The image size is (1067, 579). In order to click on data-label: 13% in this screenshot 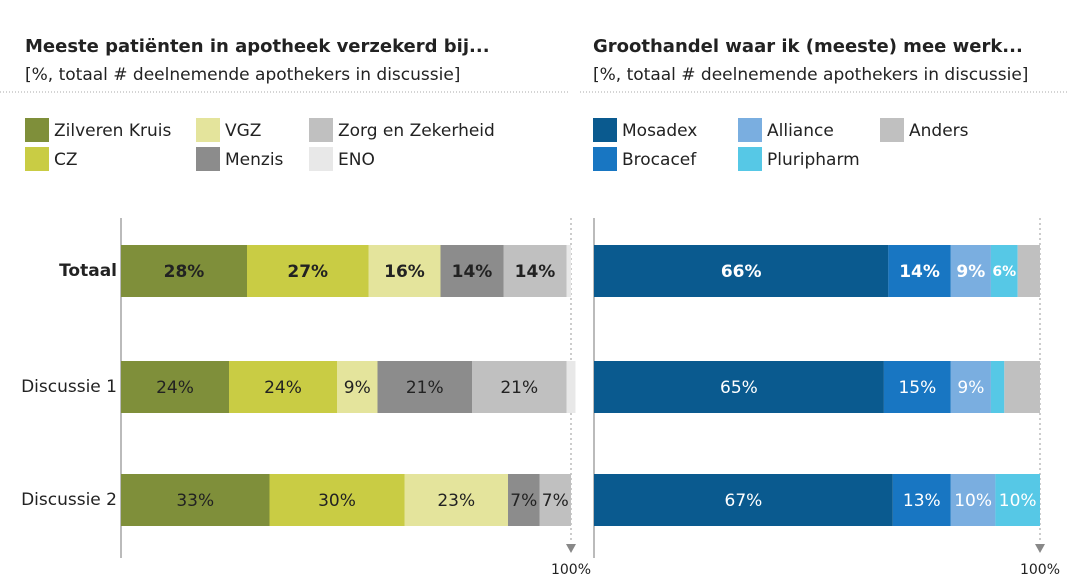, I will do `click(922, 501)`.